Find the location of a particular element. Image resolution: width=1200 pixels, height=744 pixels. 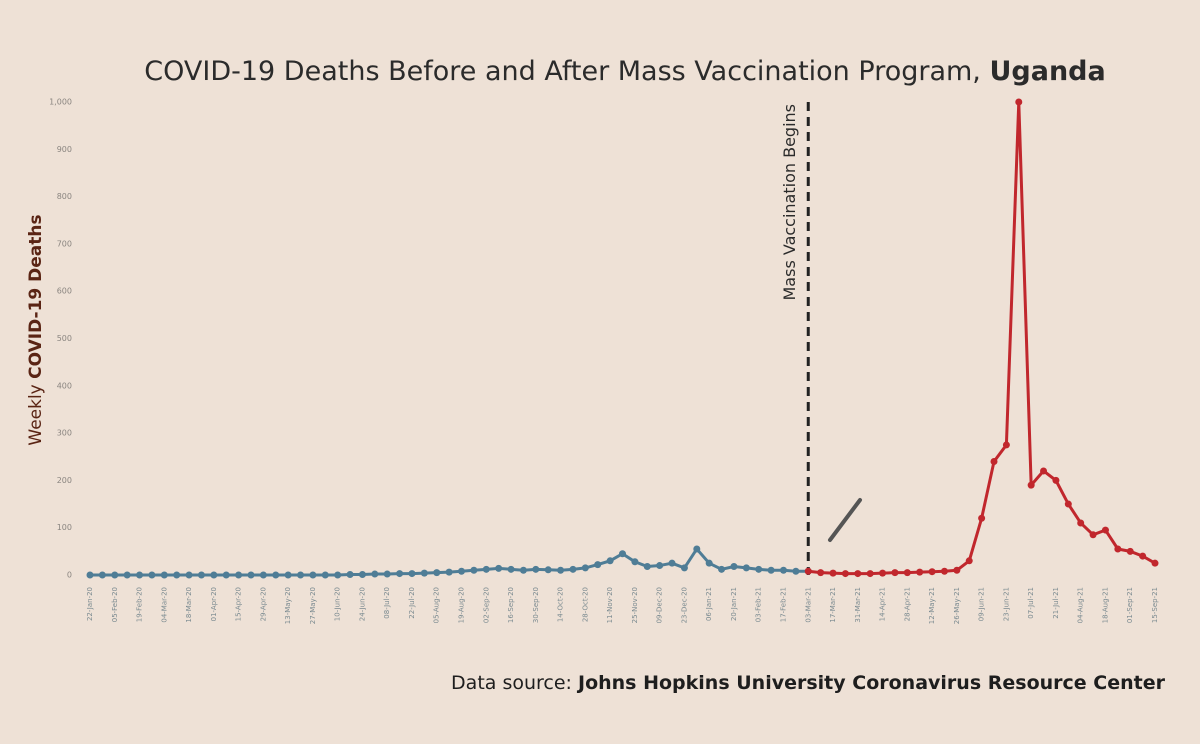

x-tick-label: 17-Feb-21 is located at coordinates (783, 604).